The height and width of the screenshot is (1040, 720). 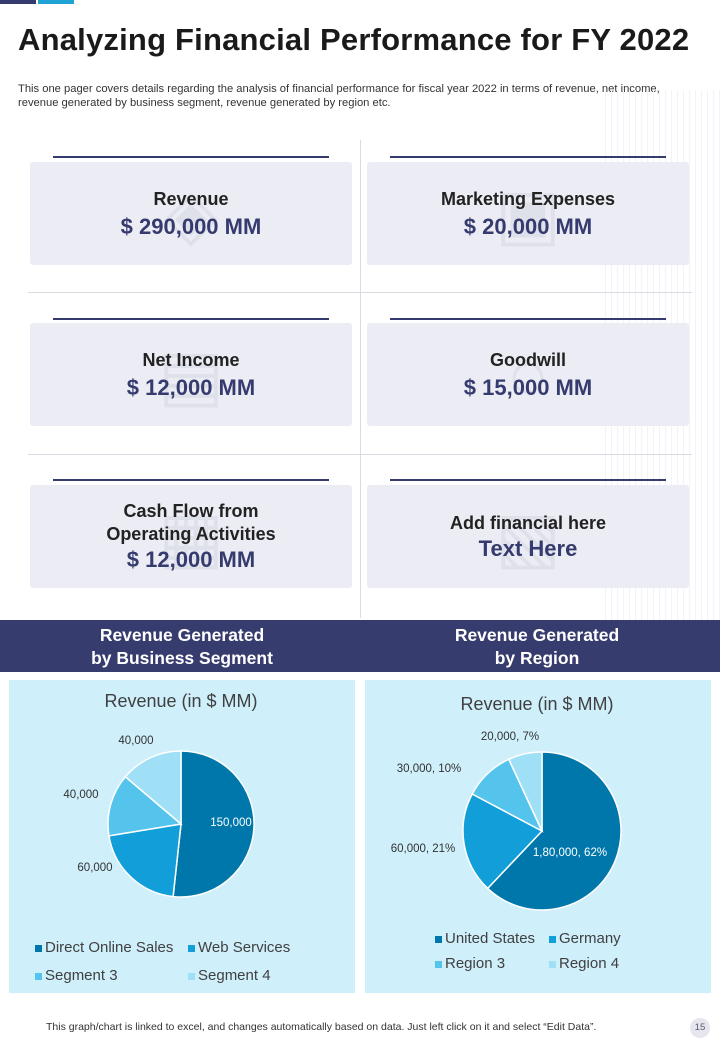 What do you see at coordinates (589, 963) in the screenshot?
I see `legend-label: Region 4` at bounding box center [589, 963].